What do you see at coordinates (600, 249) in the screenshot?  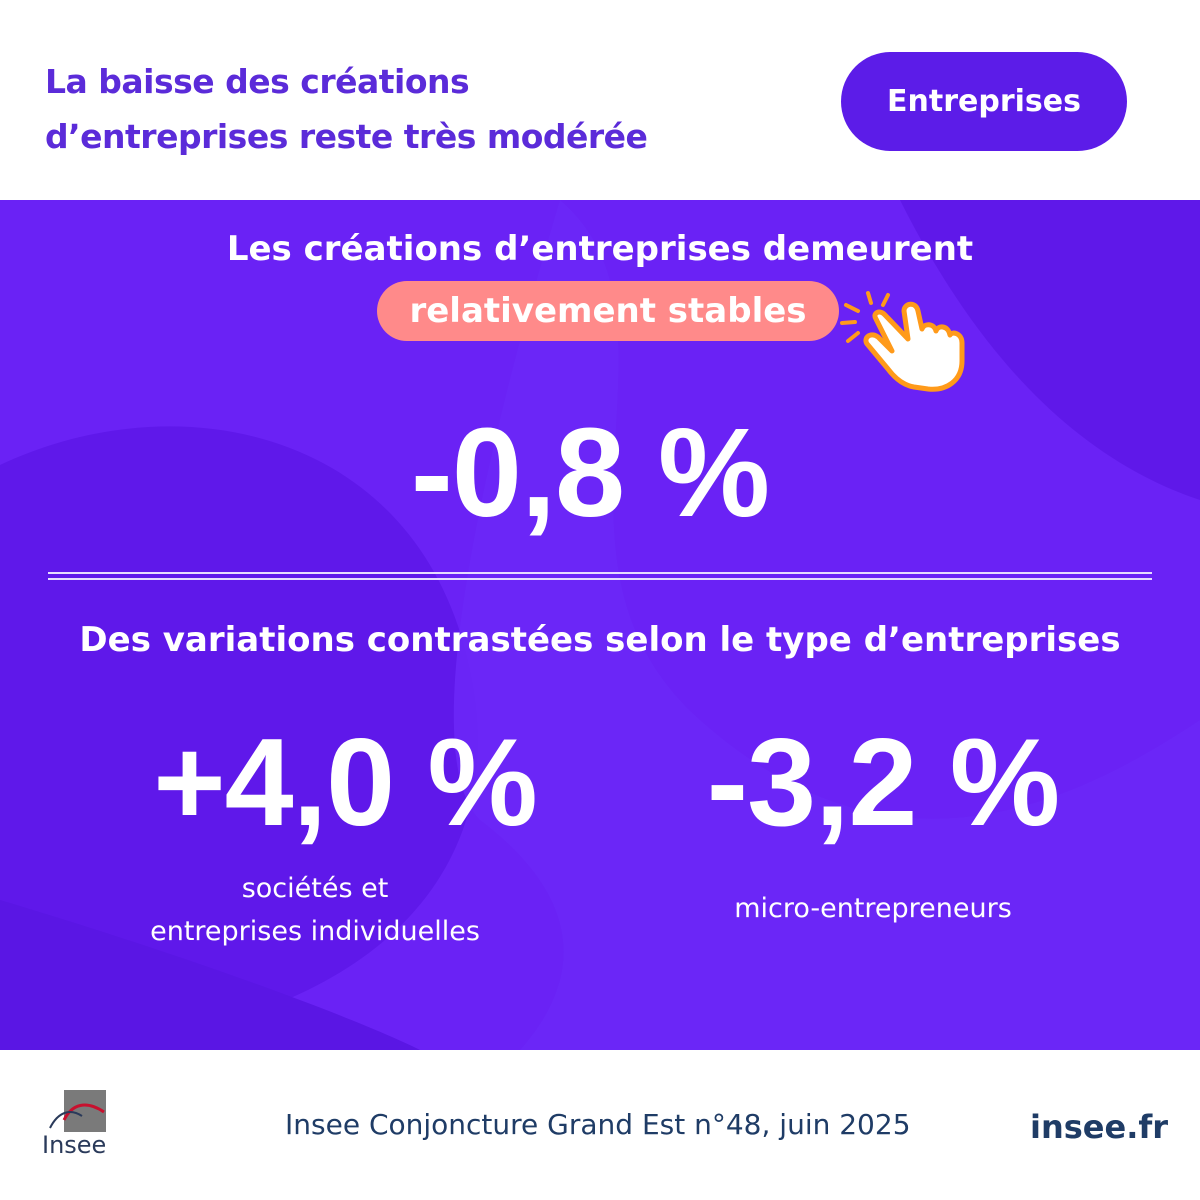 I see `lead-text: Les créations d’entreprises demeurent` at bounding box center [600, 249].